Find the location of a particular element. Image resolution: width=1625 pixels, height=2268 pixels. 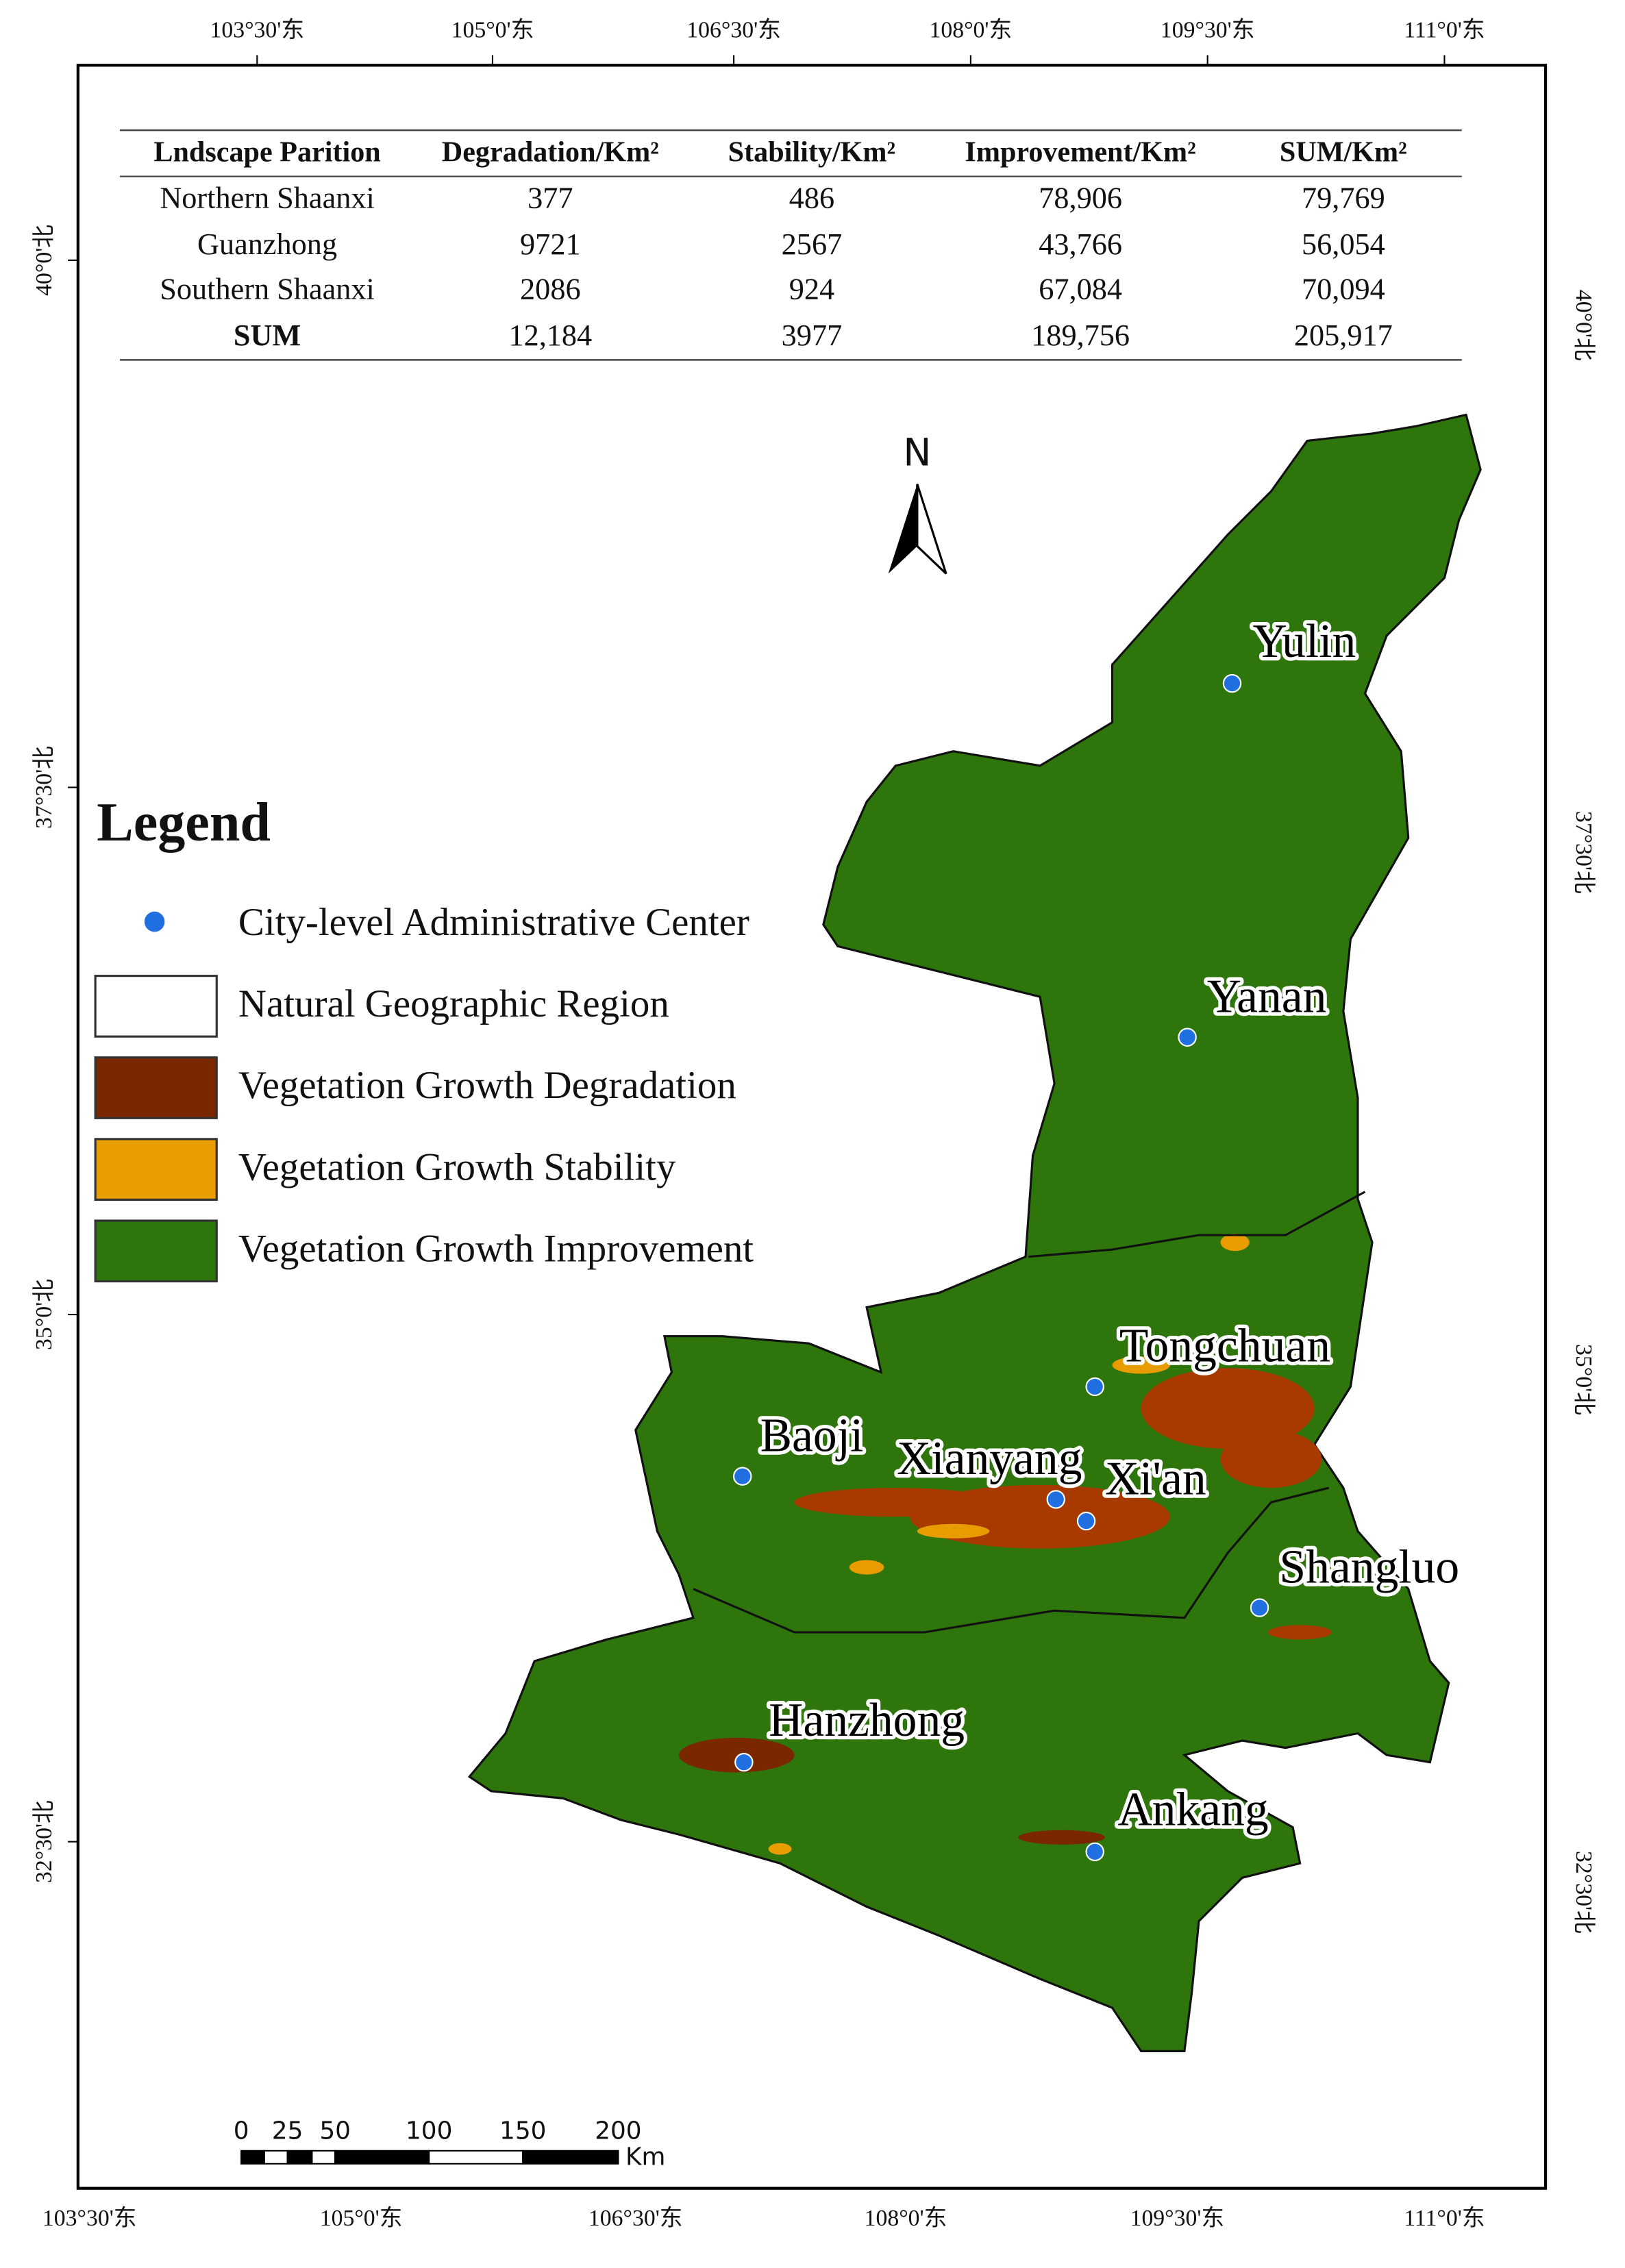

longitude-label: 109°30'东 is located at coordinates (1208, 29).